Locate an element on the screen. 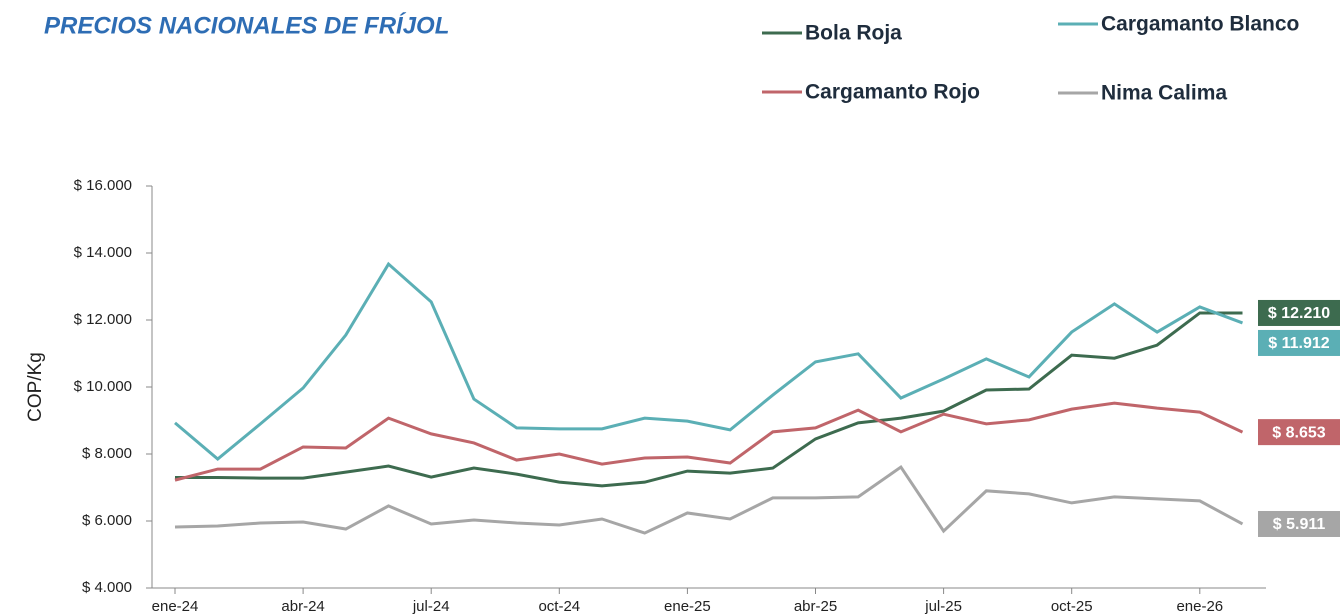 This screenshot has height=616, width=1344. legend-label: Bola Roja is located at coordinates (853, 33).